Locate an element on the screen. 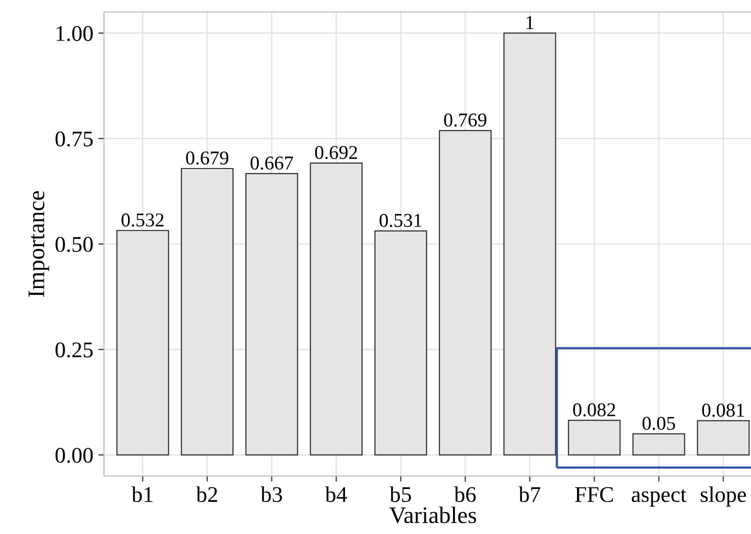  x-tick-label: b2 is located at coordinates (207, 494).